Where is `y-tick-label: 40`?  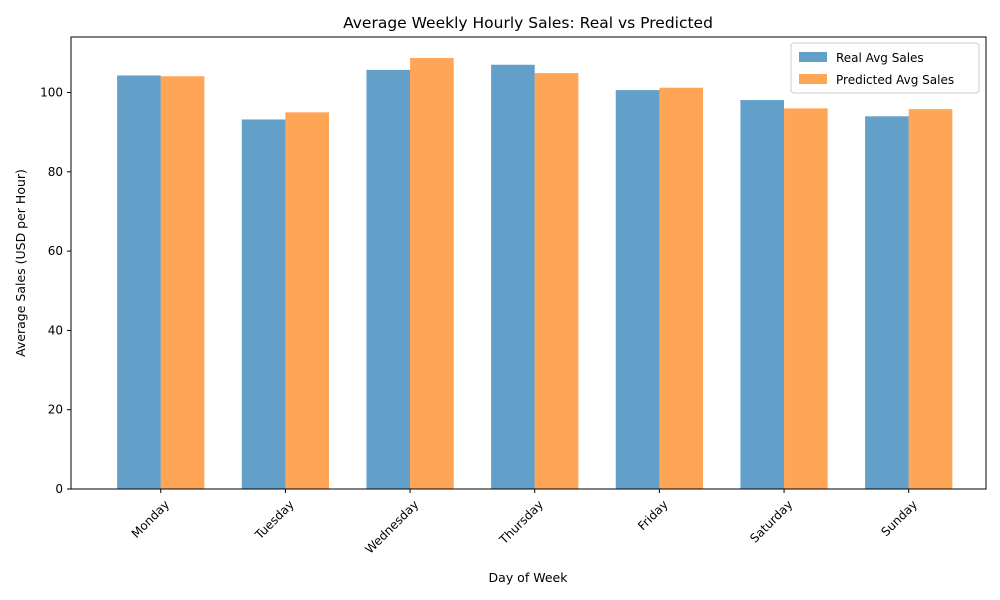 y-tick-label: 40 is located at coordinates (55, 330).